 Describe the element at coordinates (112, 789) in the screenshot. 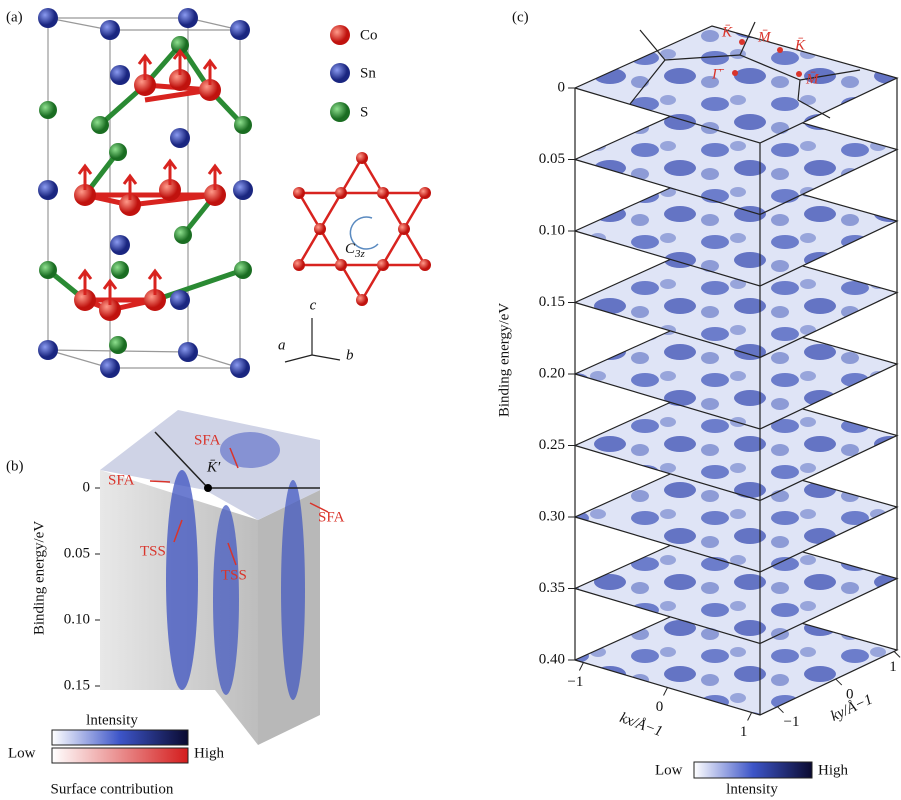

I see `colorbar-subtitle: Surface contribution` at that location.